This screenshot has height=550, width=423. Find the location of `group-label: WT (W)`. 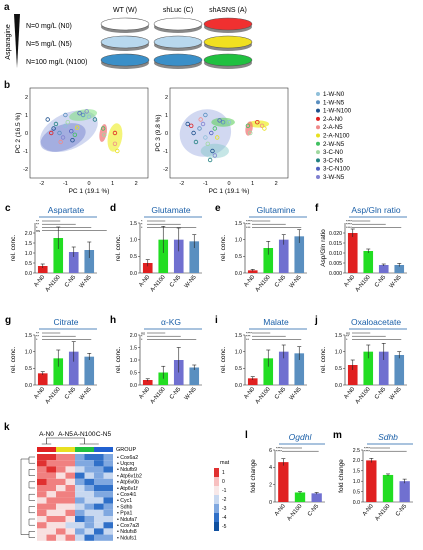

group-label: WT (W) is located at coordinates (125, 10).